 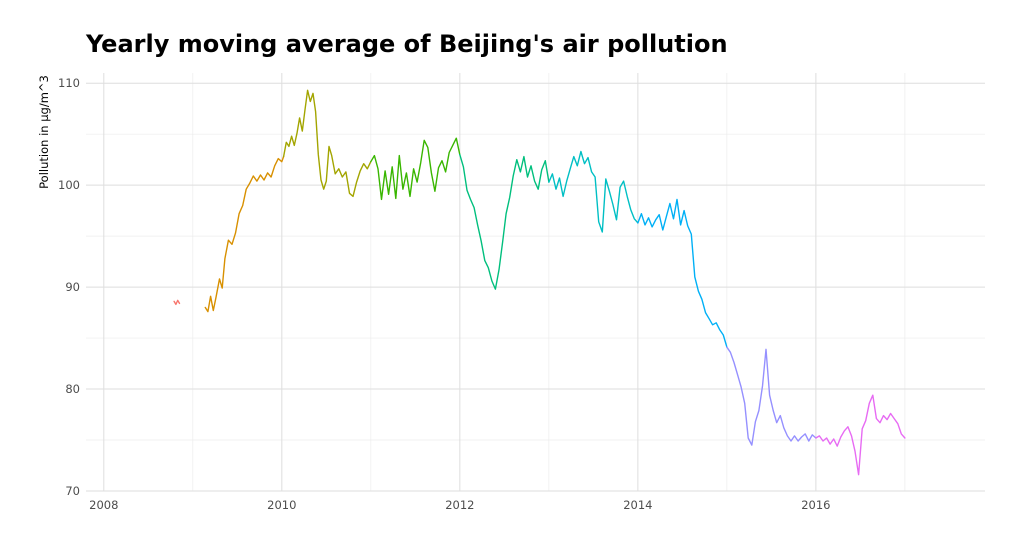 What do you see at coordinates (637, 505) in the screenshot?
I see `x-tick-label: 2014` at bounding box center [637, 505].